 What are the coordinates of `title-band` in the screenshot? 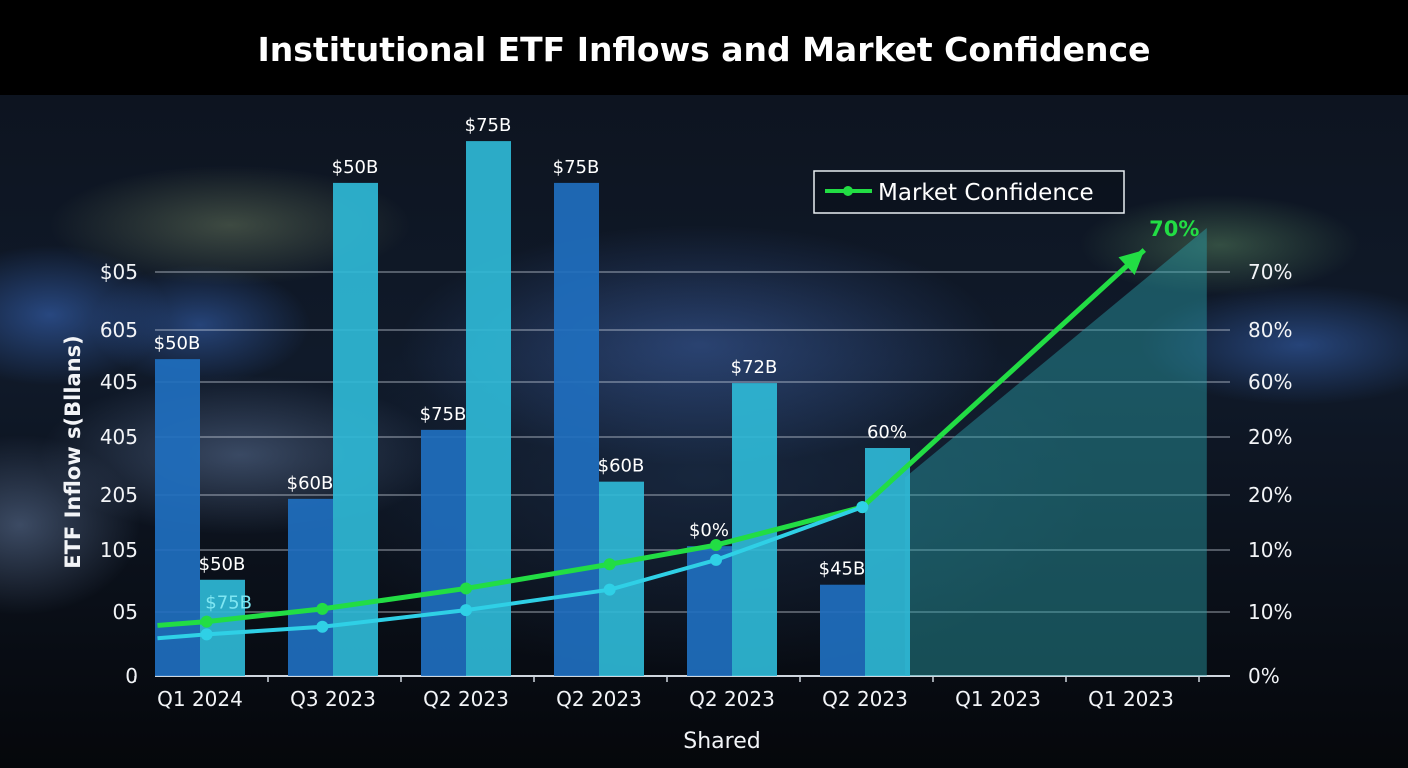 It's located at (704, 47).